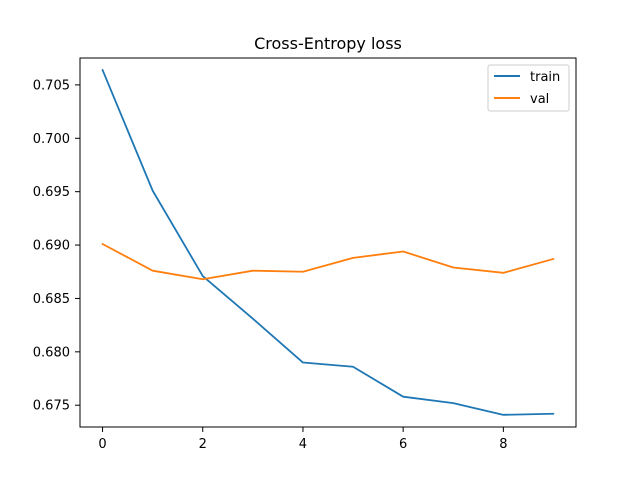  I want to click on x-tick-label: 2, so click(203, 444).